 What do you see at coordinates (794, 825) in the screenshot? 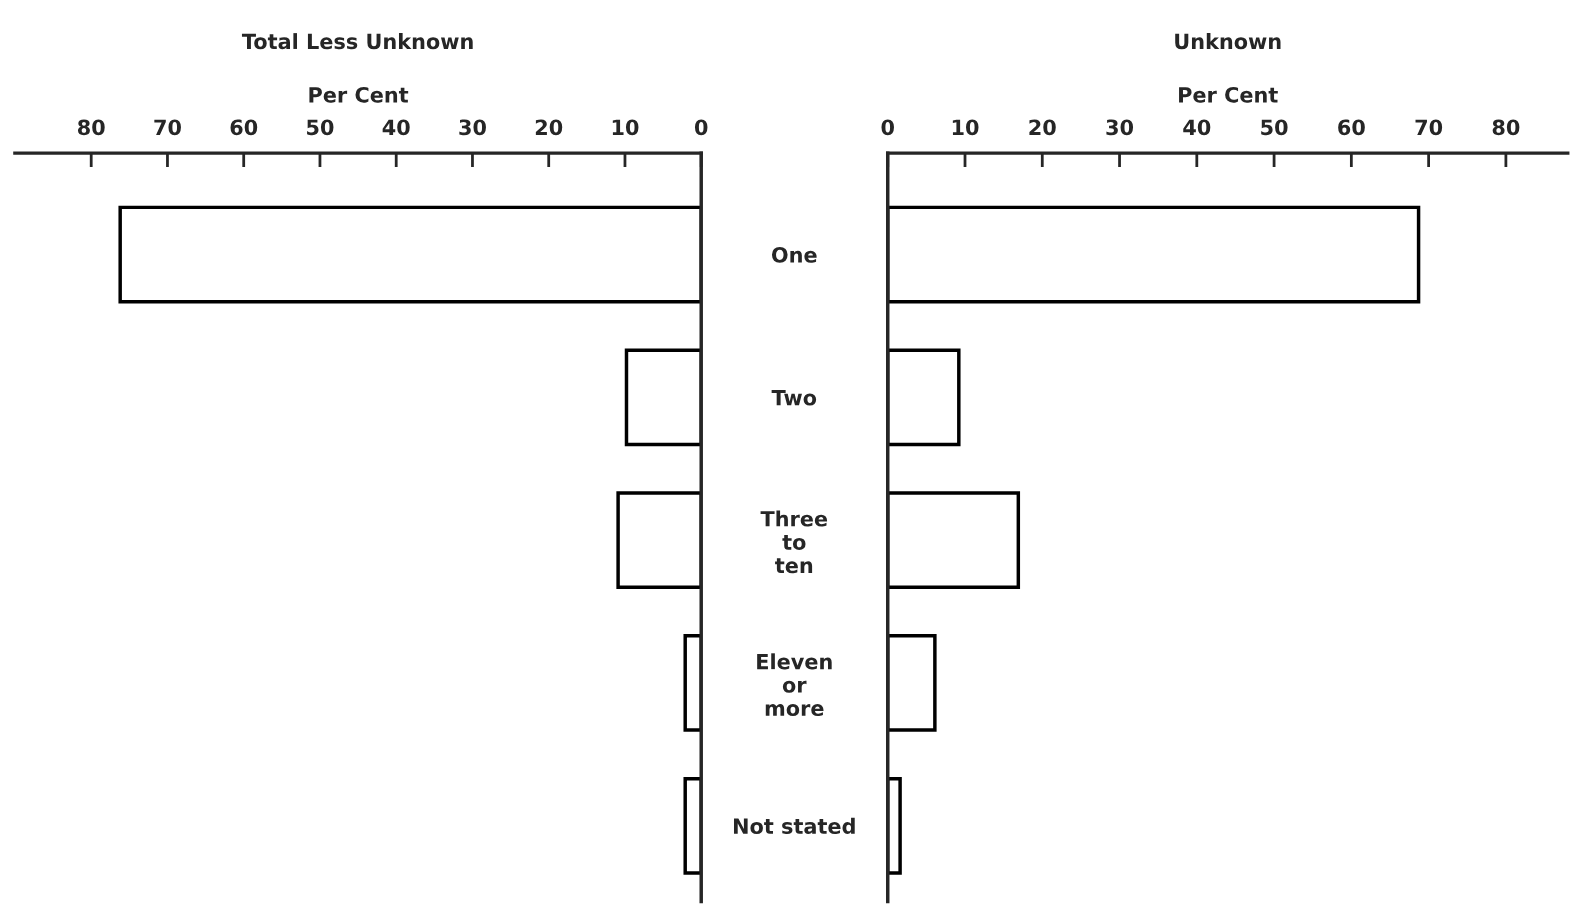
I see `y-tick-label: Not stated` at bounding box center [794, 825].